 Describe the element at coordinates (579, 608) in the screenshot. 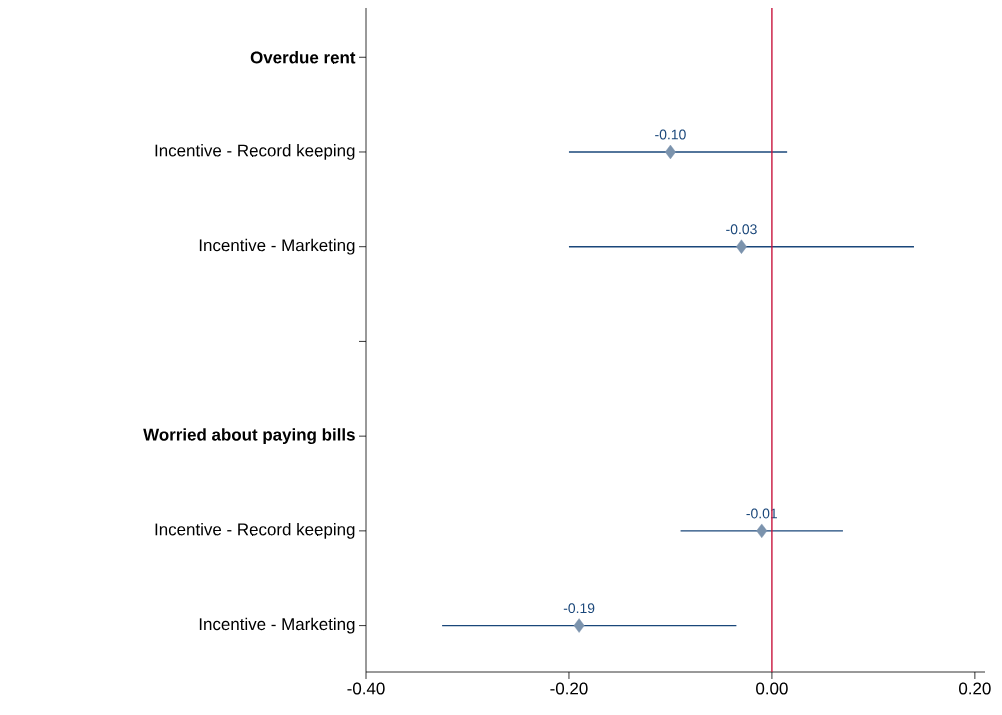

I see `data-label: -0.19` at that location.